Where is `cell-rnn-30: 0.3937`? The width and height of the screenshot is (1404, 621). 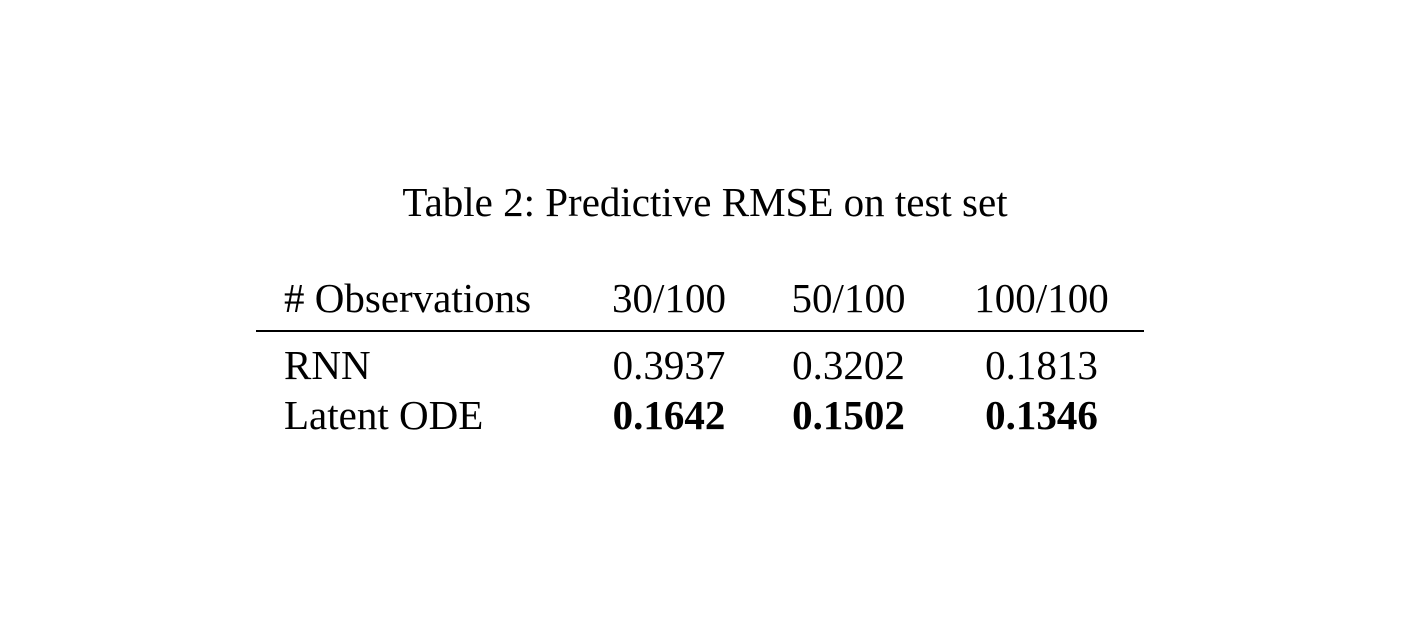 cell-rnn-30: 0.3937 is located at coordinates (669, 365).